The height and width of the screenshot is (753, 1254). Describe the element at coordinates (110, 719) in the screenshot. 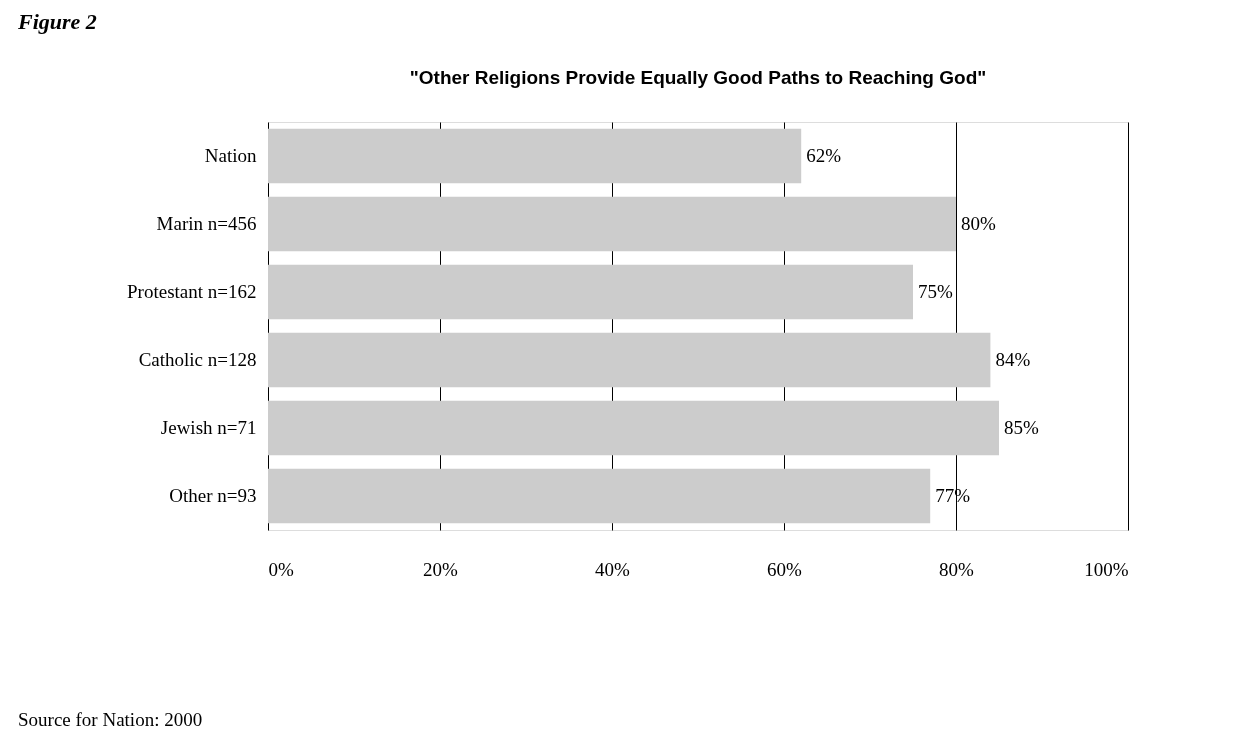

I see `source-note: Source for Nation: 2000` at that location.